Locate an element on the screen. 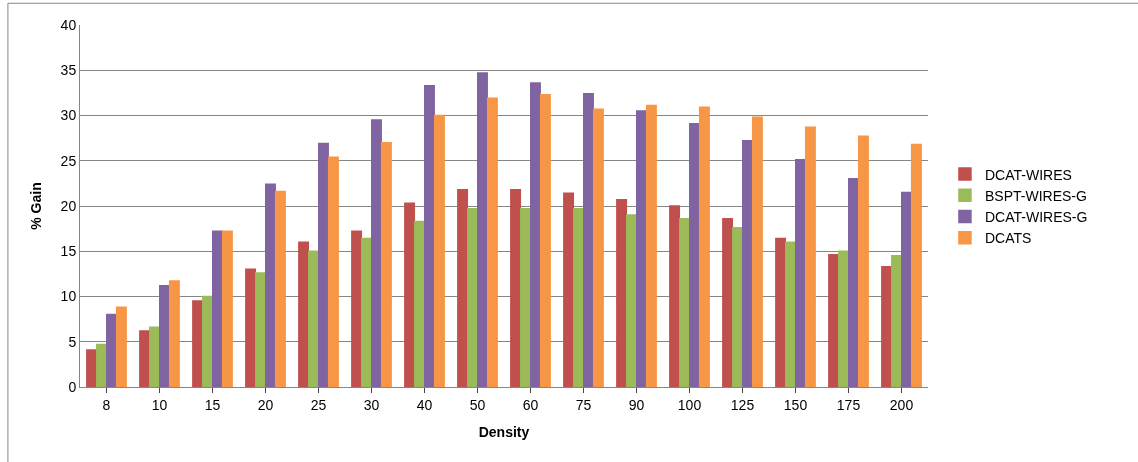 The width and height of the screenshot is (1138, 462). x-tick-label: 40 is located at coordinates (424, 404).